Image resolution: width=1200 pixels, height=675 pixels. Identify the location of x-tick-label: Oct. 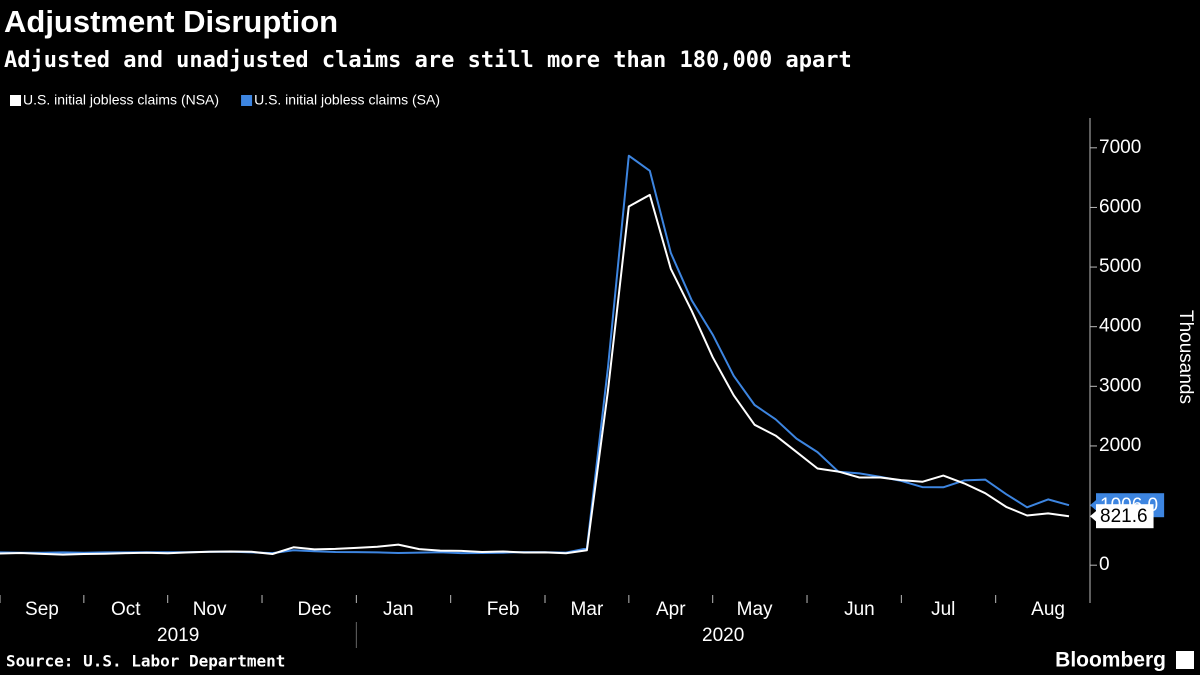
(126, 609).